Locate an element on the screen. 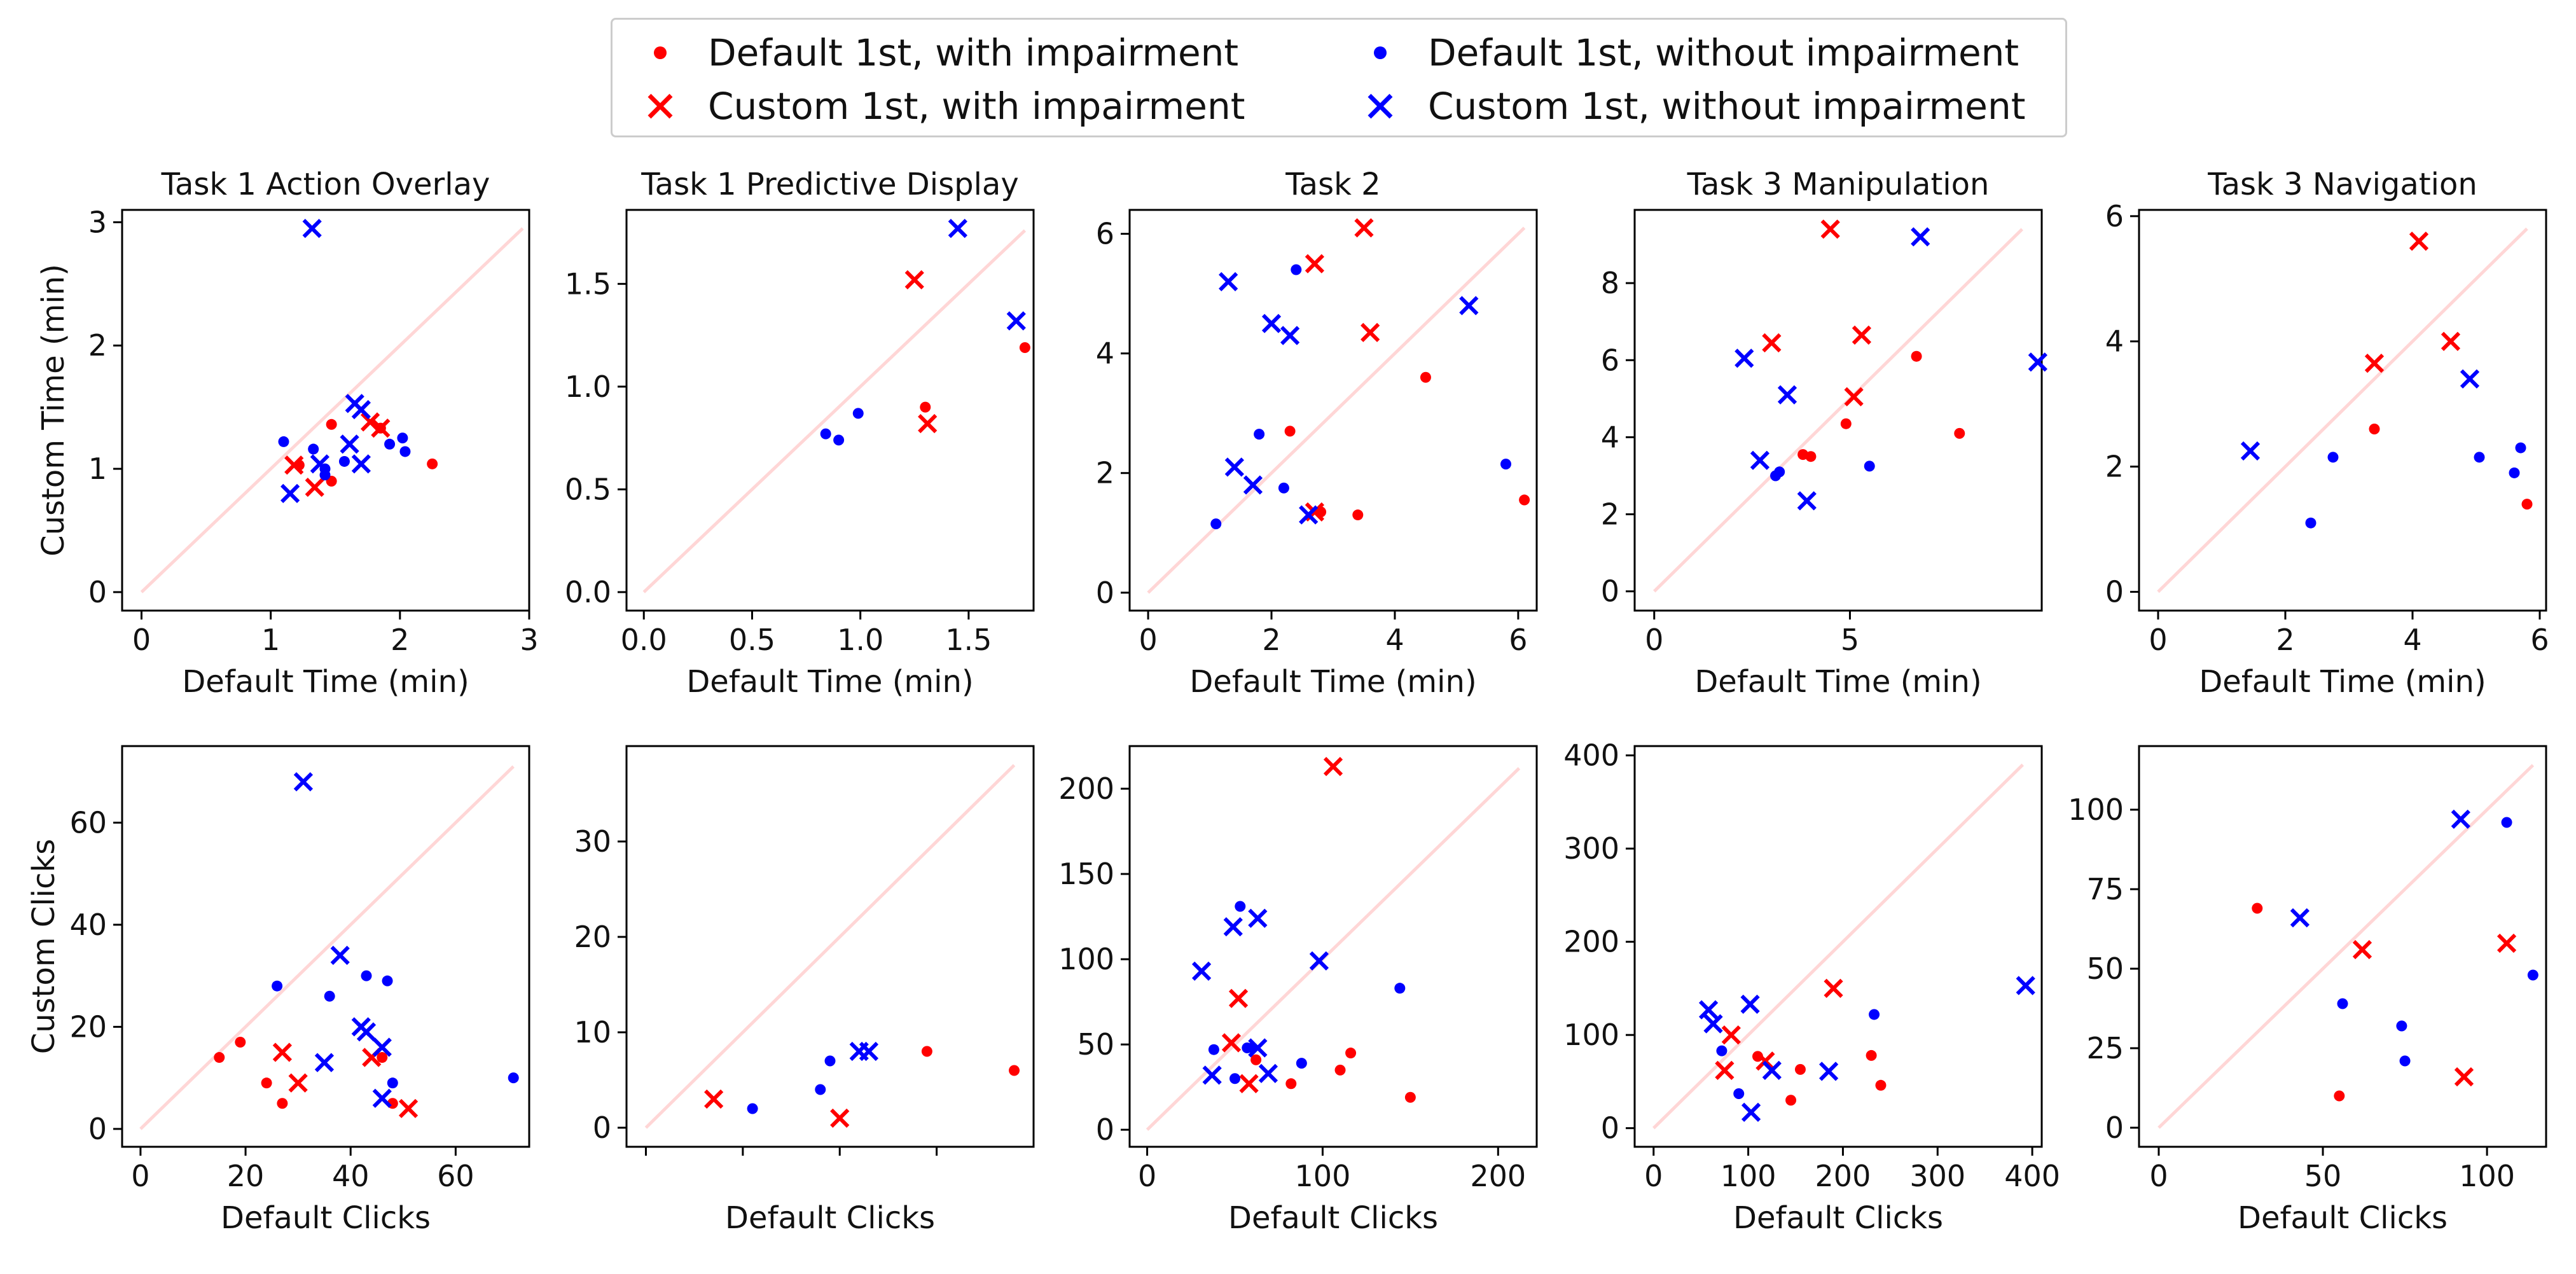  y-tick-label: 0.0 is located at coordinates (588, 592).